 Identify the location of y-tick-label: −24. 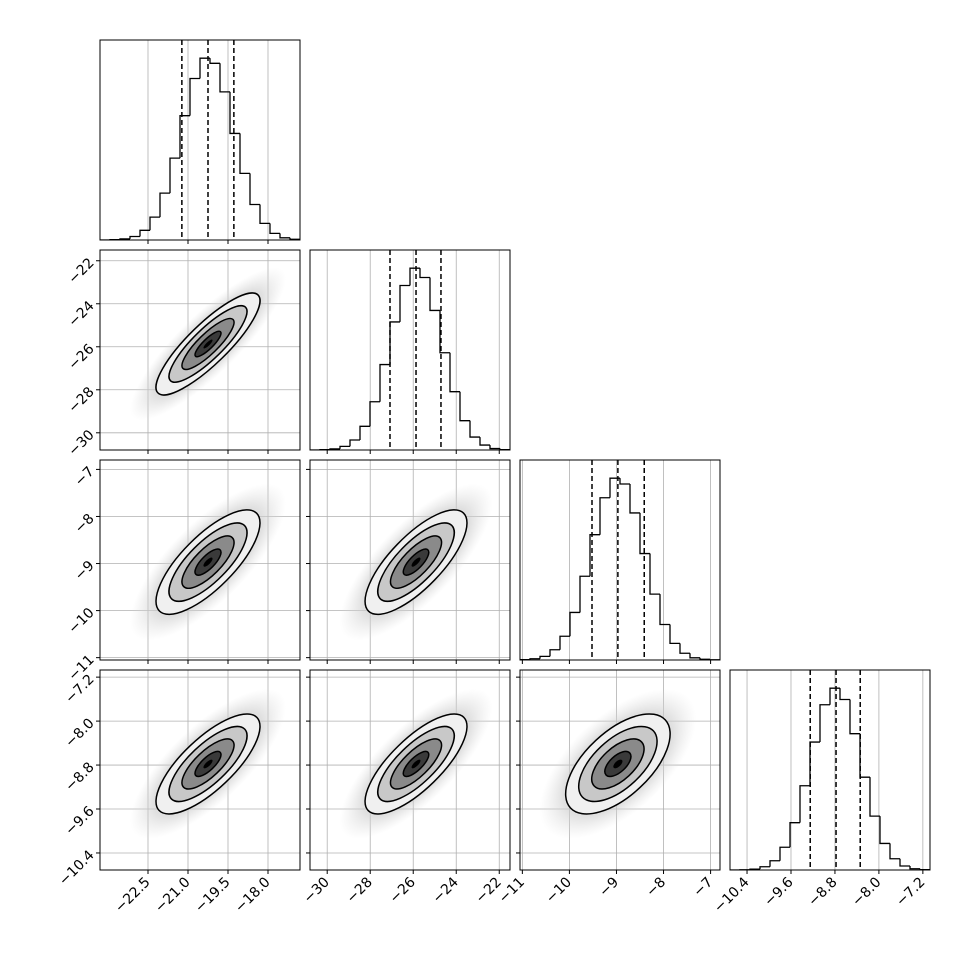
(81, 314).